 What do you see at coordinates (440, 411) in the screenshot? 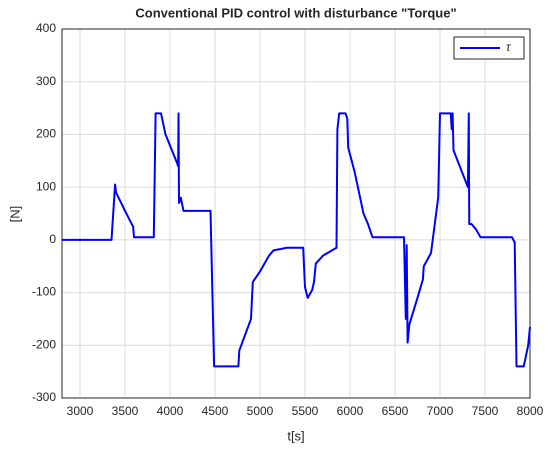
I see `x-tick-label: 7000` at bounding box center [440, 411].